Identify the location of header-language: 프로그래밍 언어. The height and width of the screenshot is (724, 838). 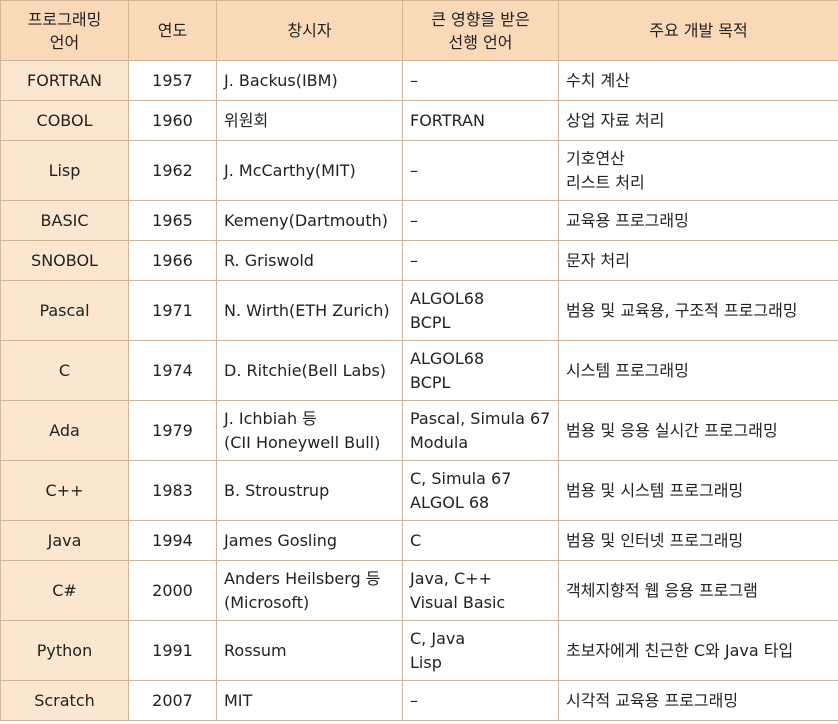
(64, 30).